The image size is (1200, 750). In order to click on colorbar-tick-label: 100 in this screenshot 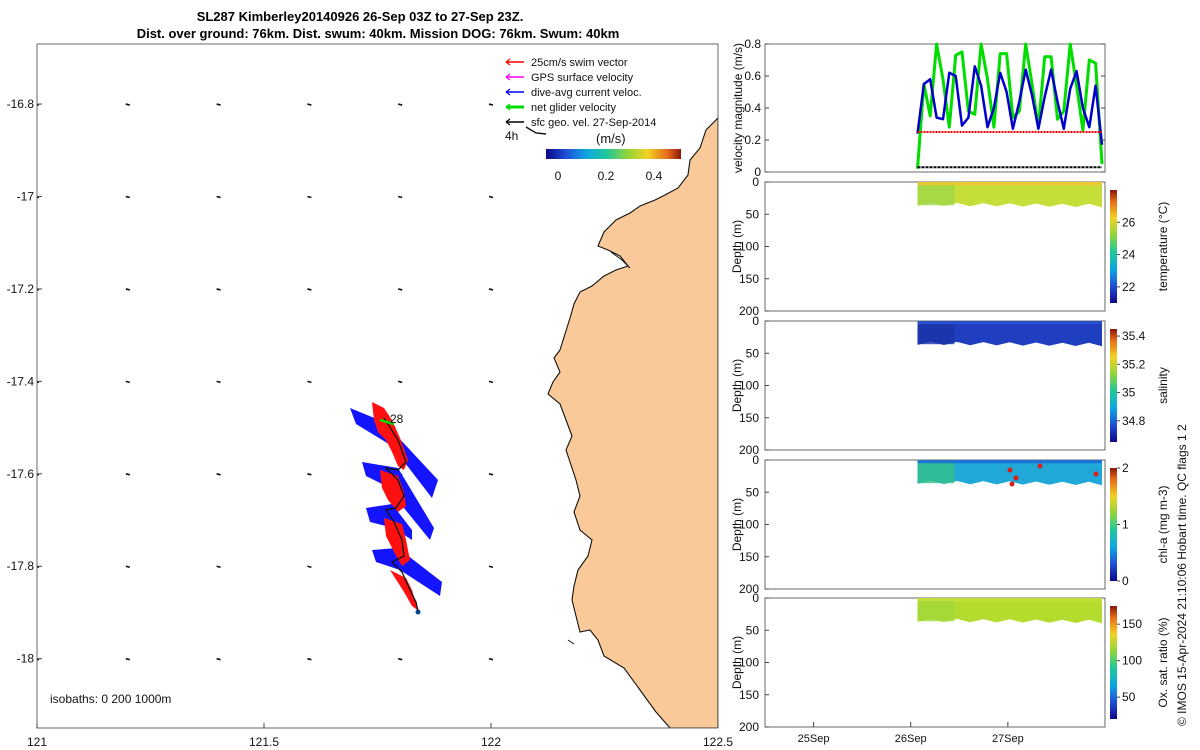, I will do `click(1132, 661)`.